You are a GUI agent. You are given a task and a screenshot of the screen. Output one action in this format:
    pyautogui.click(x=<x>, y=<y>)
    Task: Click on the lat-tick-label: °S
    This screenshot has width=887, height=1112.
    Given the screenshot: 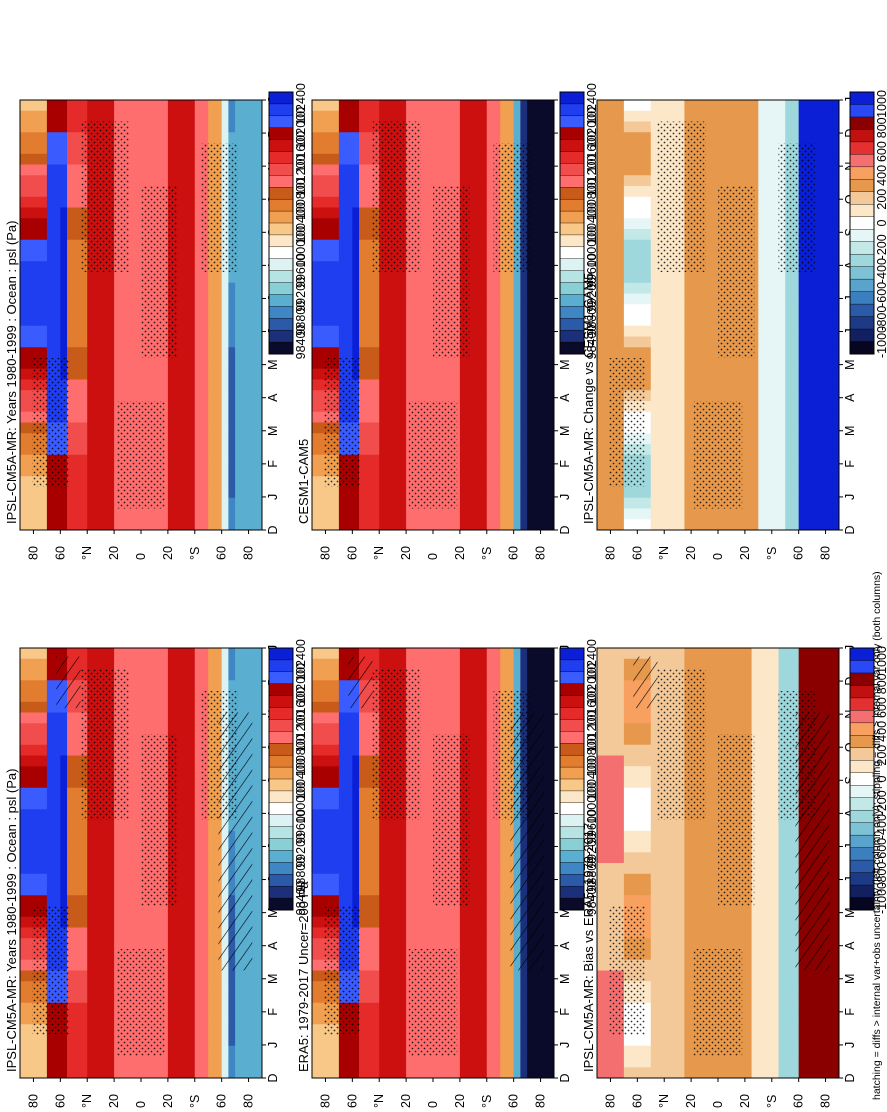 What is the action you would take?
    pyautogui.click(x=195, y=553)
    